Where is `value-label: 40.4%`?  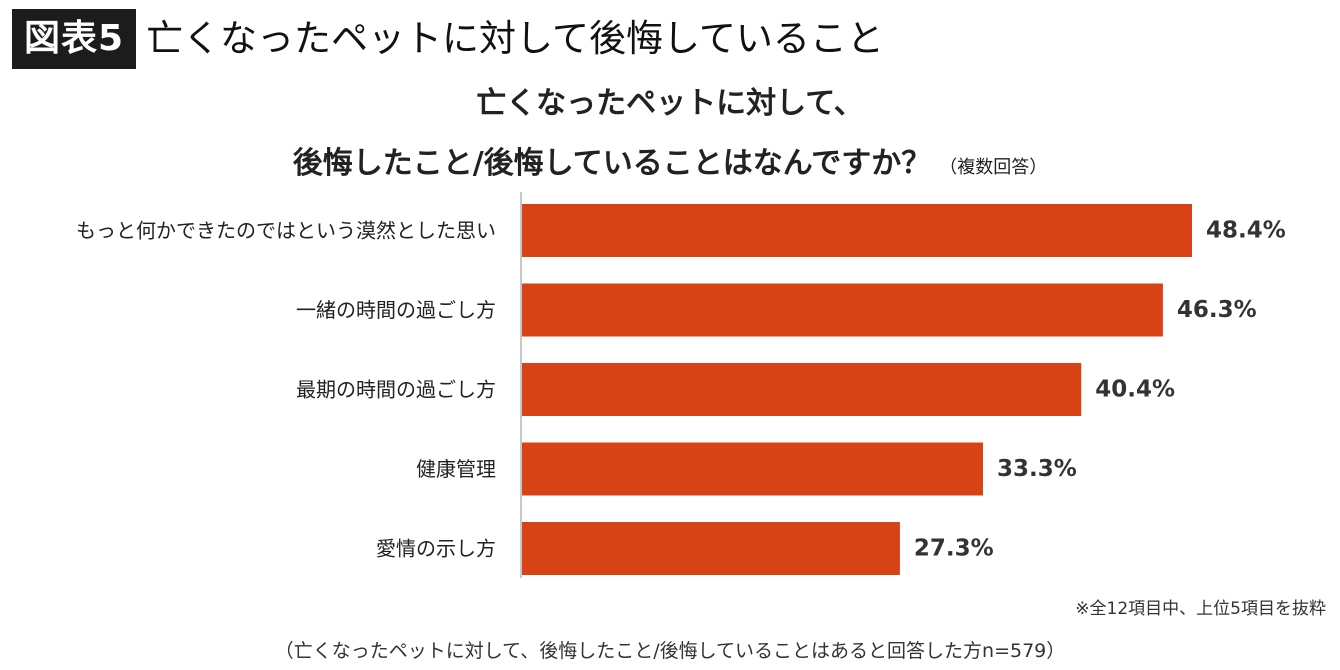
value-label: 40.4% is located at coordinates (1135, 390).